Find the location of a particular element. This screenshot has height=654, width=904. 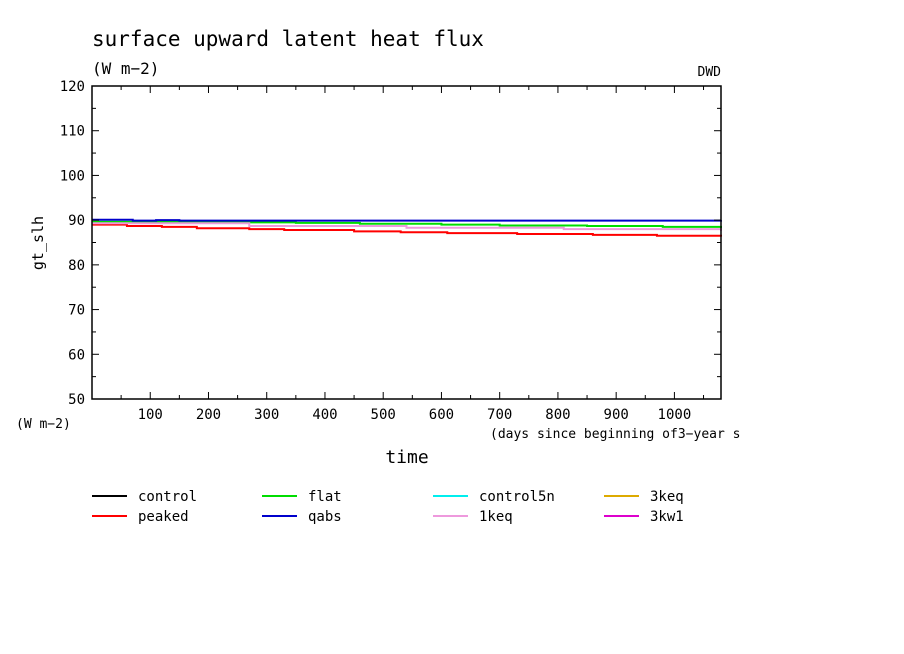

series-line-peaked is located at coordinates (407, 230).